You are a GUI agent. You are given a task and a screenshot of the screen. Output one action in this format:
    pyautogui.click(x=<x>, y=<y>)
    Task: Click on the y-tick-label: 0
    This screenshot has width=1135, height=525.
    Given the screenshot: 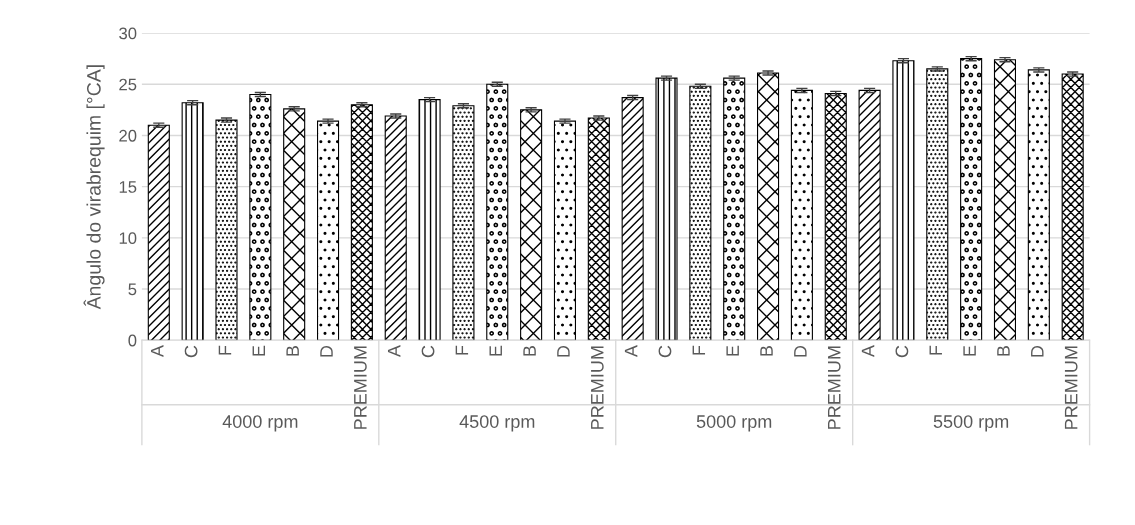 What is the action you would take?
    pyautogui.click(x=132, y=340)
    